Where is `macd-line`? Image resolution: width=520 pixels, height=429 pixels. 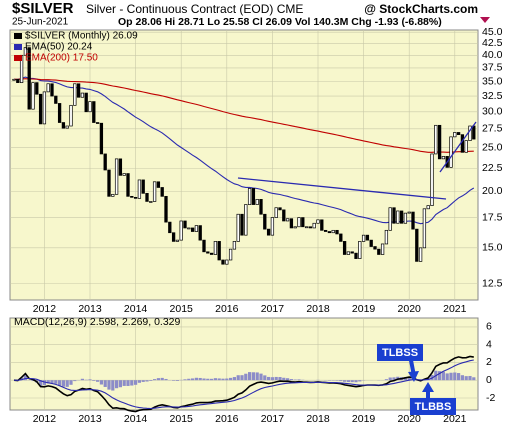 macd-line is located at coordinates (243, 384).